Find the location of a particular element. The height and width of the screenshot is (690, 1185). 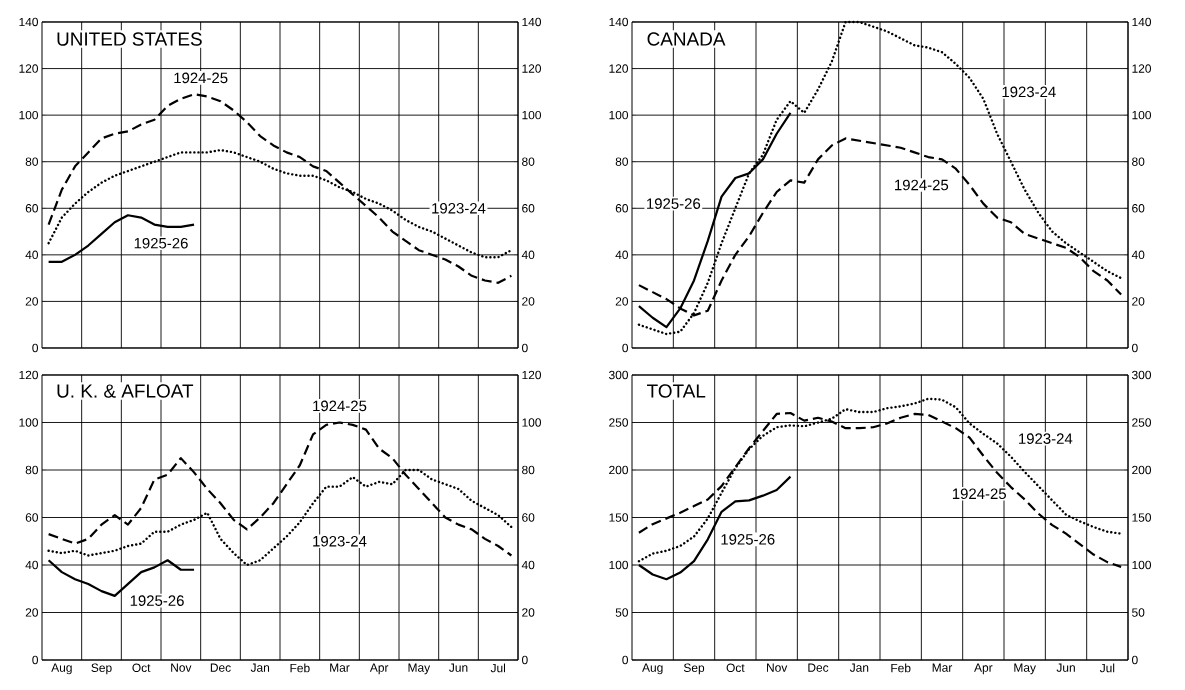

chart-title: U. K. & AFLOAT is located at coordinates (125, 391).